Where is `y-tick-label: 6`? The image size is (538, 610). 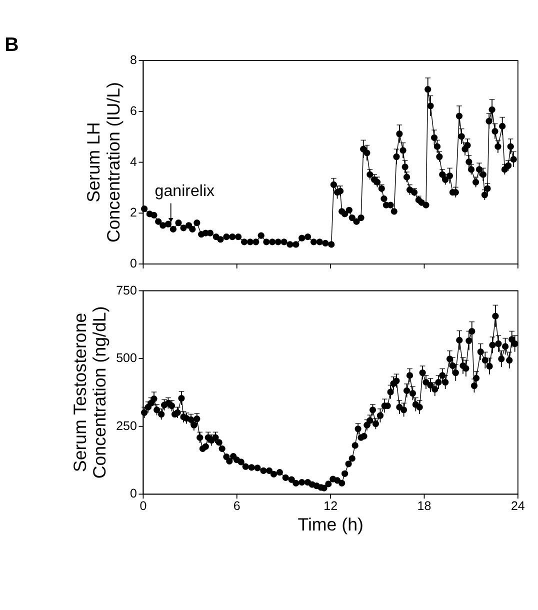 y-tick-label: 6 is located at coordinates (133, 111).